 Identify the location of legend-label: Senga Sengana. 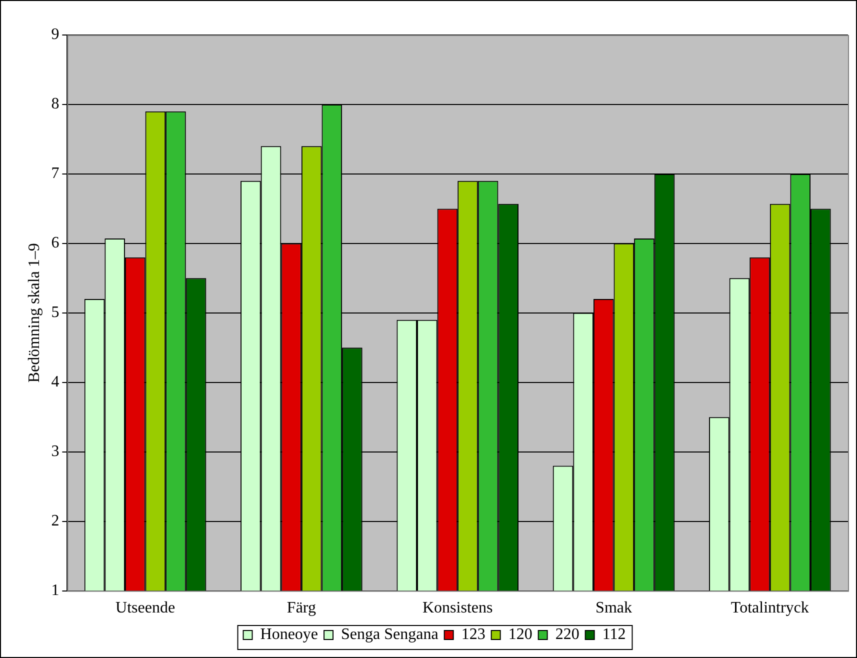
(389, 635).